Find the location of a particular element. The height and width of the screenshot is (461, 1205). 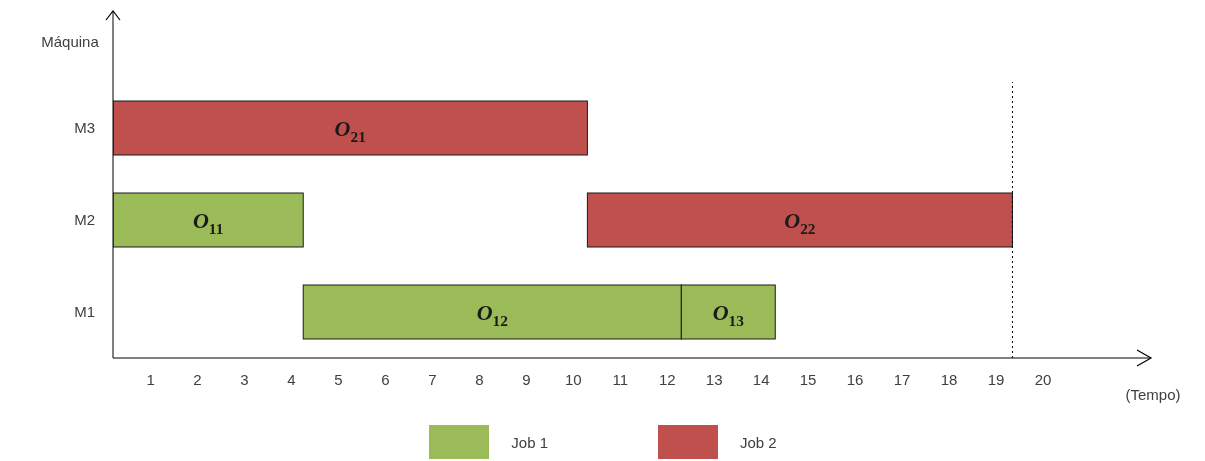

x-tick-label: 4 is located at coordinates (291, 379).